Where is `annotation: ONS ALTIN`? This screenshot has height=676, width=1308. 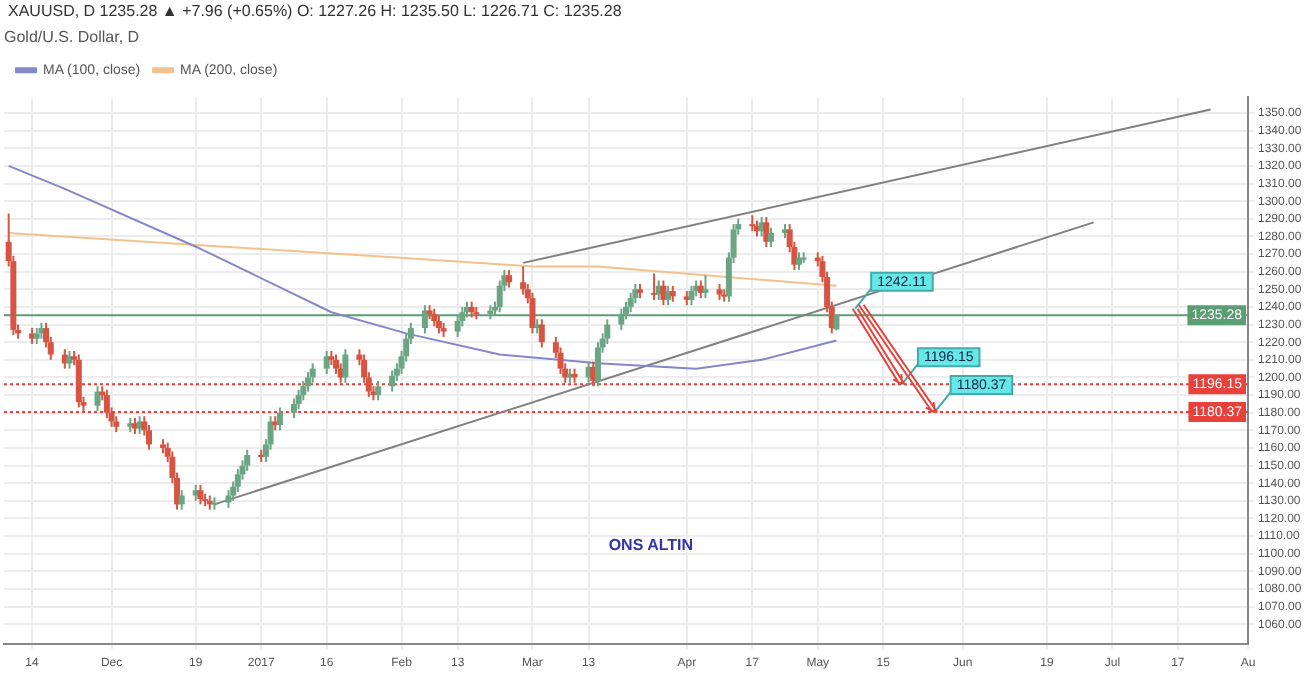 annotation: ONS ALTIN is located at coordinates (651, 544).